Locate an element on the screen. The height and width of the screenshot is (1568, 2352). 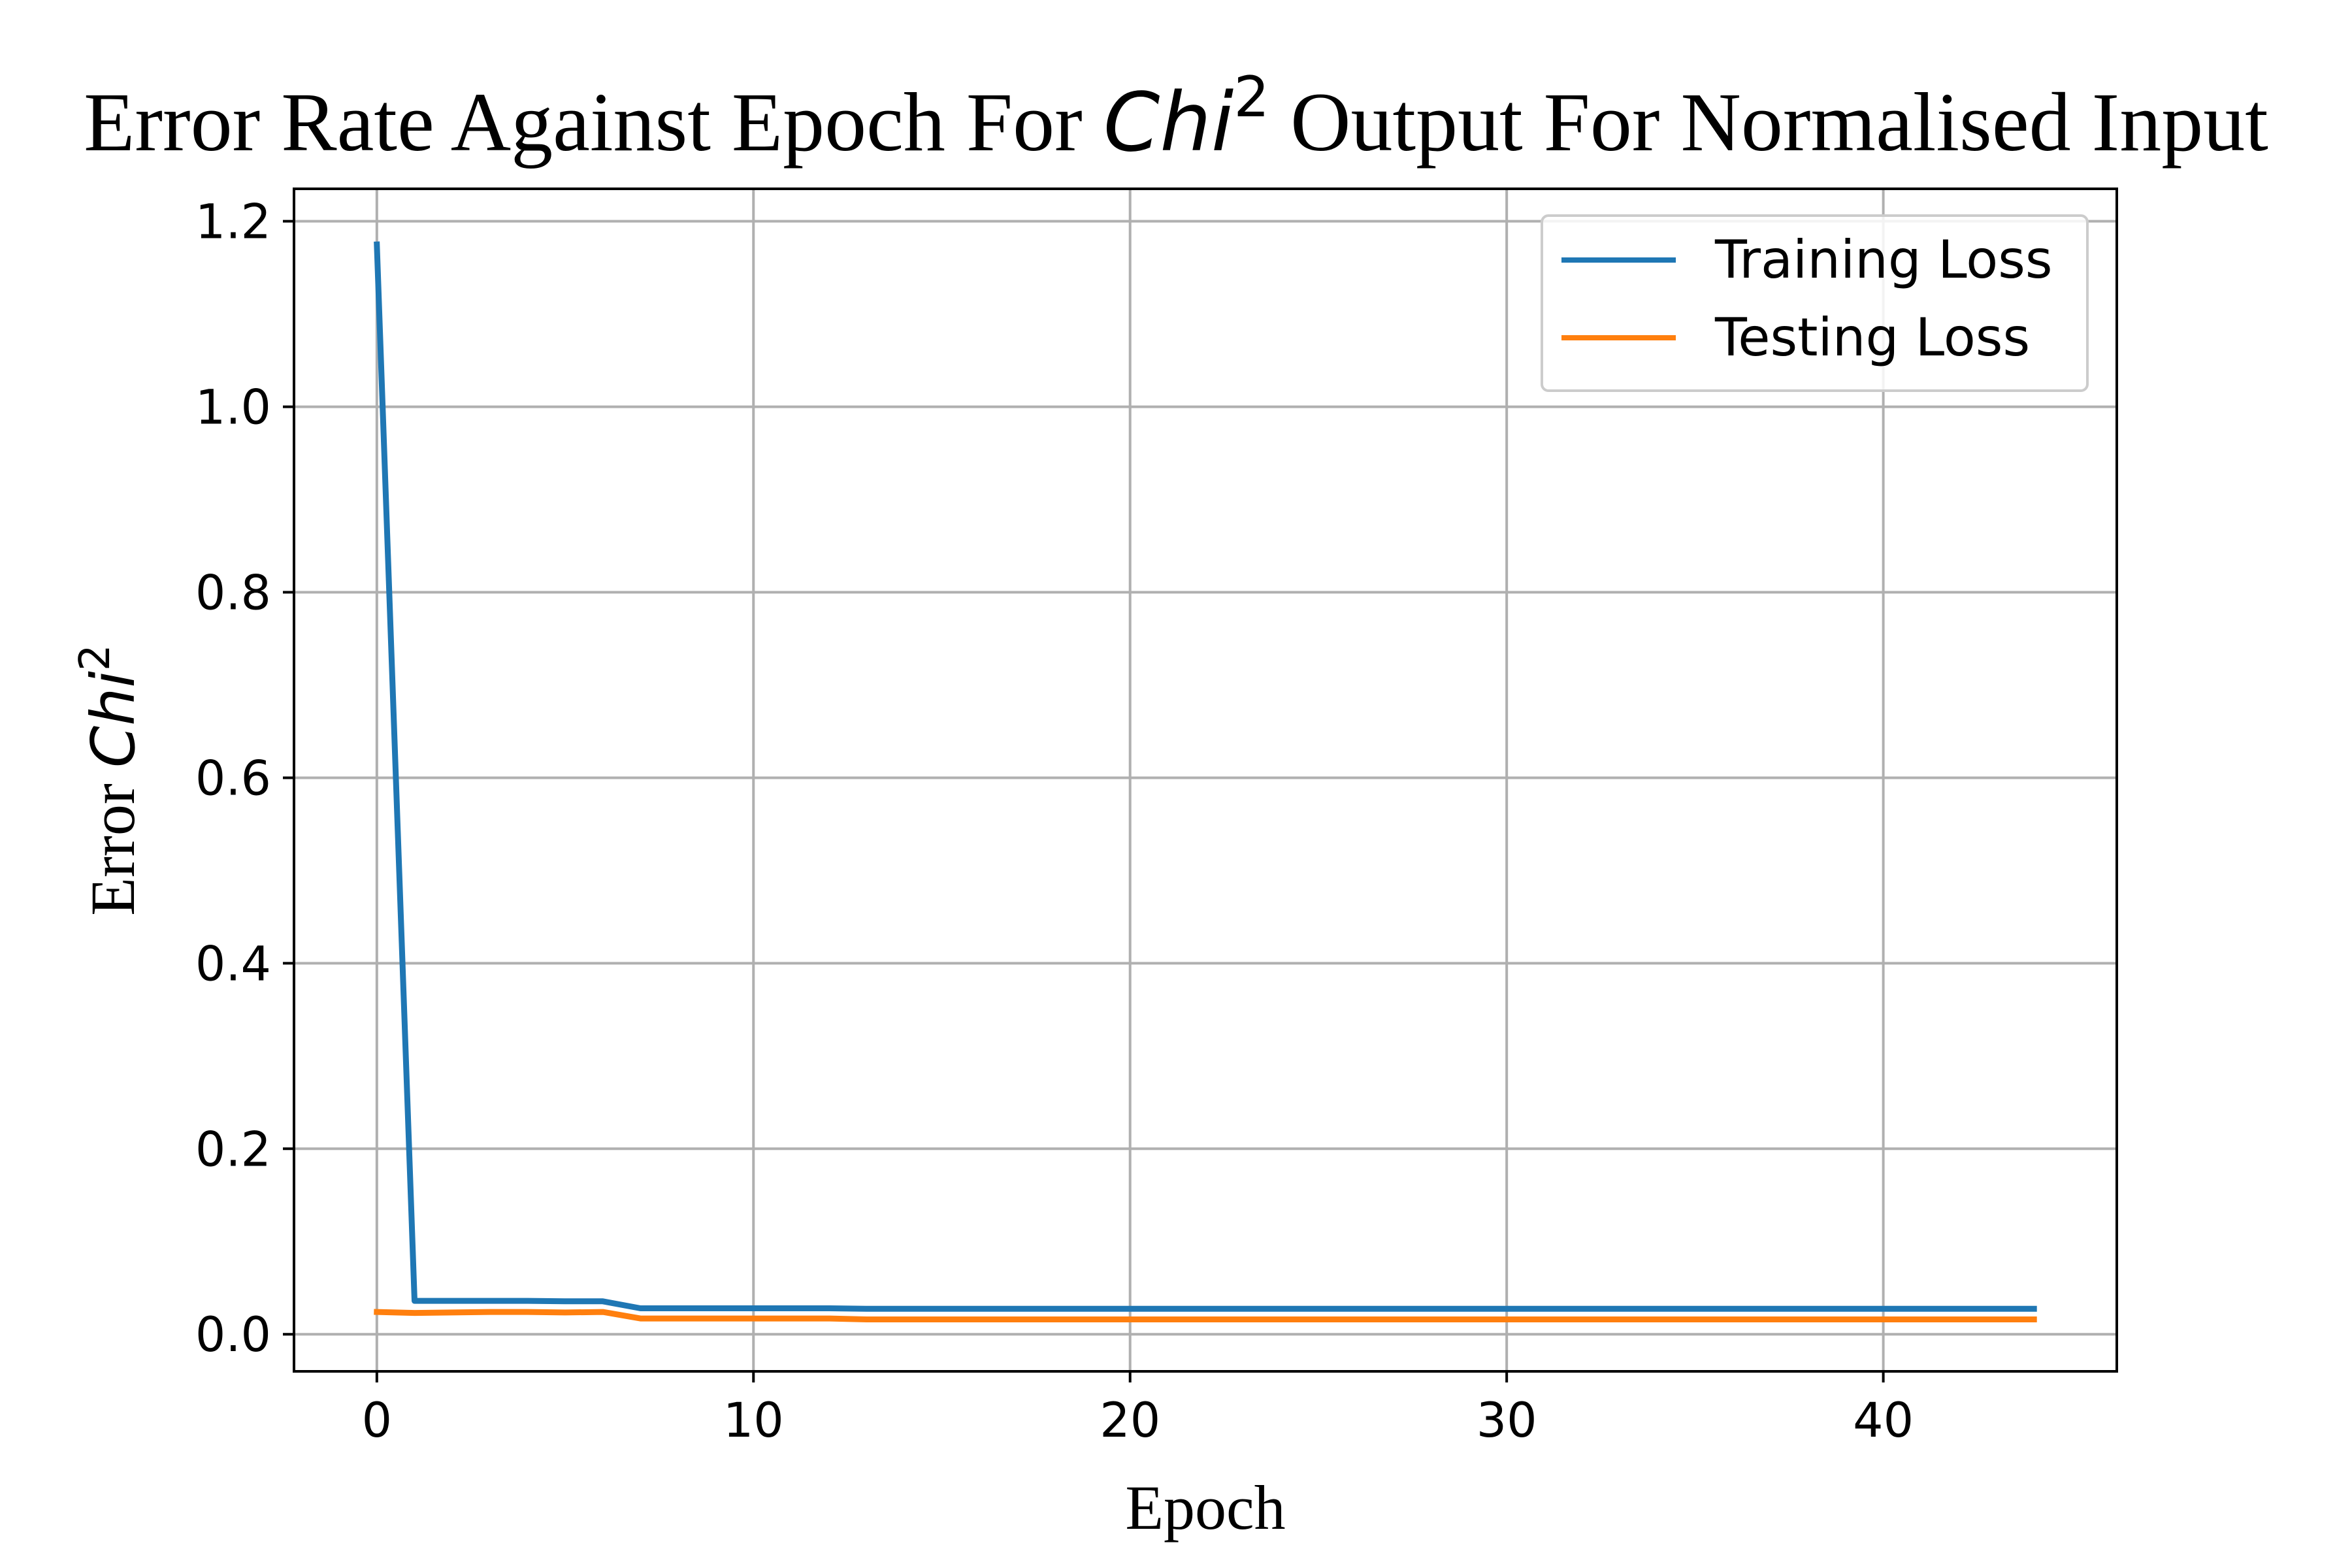
legend-label-training-loss: Training Loss is located at coordinates (1883, 259).